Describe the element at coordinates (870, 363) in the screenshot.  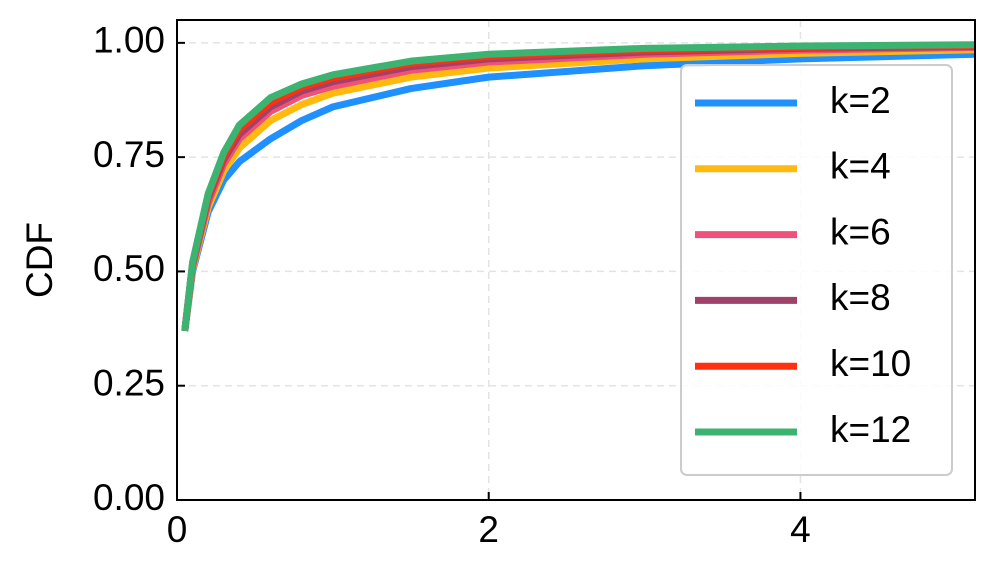
I see `legend-label: k=10` at that location.